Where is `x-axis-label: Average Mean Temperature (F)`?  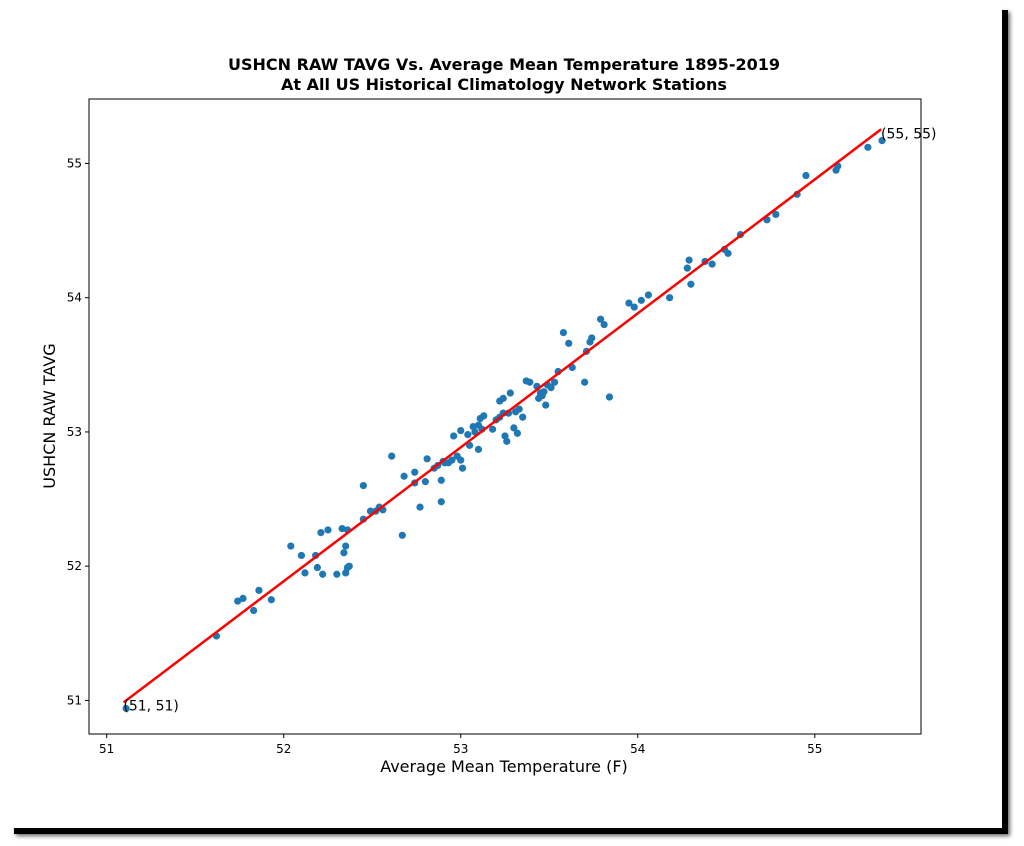 x-axis-label: Average Mean Temperature (F) is located at coordinates (504, 766).